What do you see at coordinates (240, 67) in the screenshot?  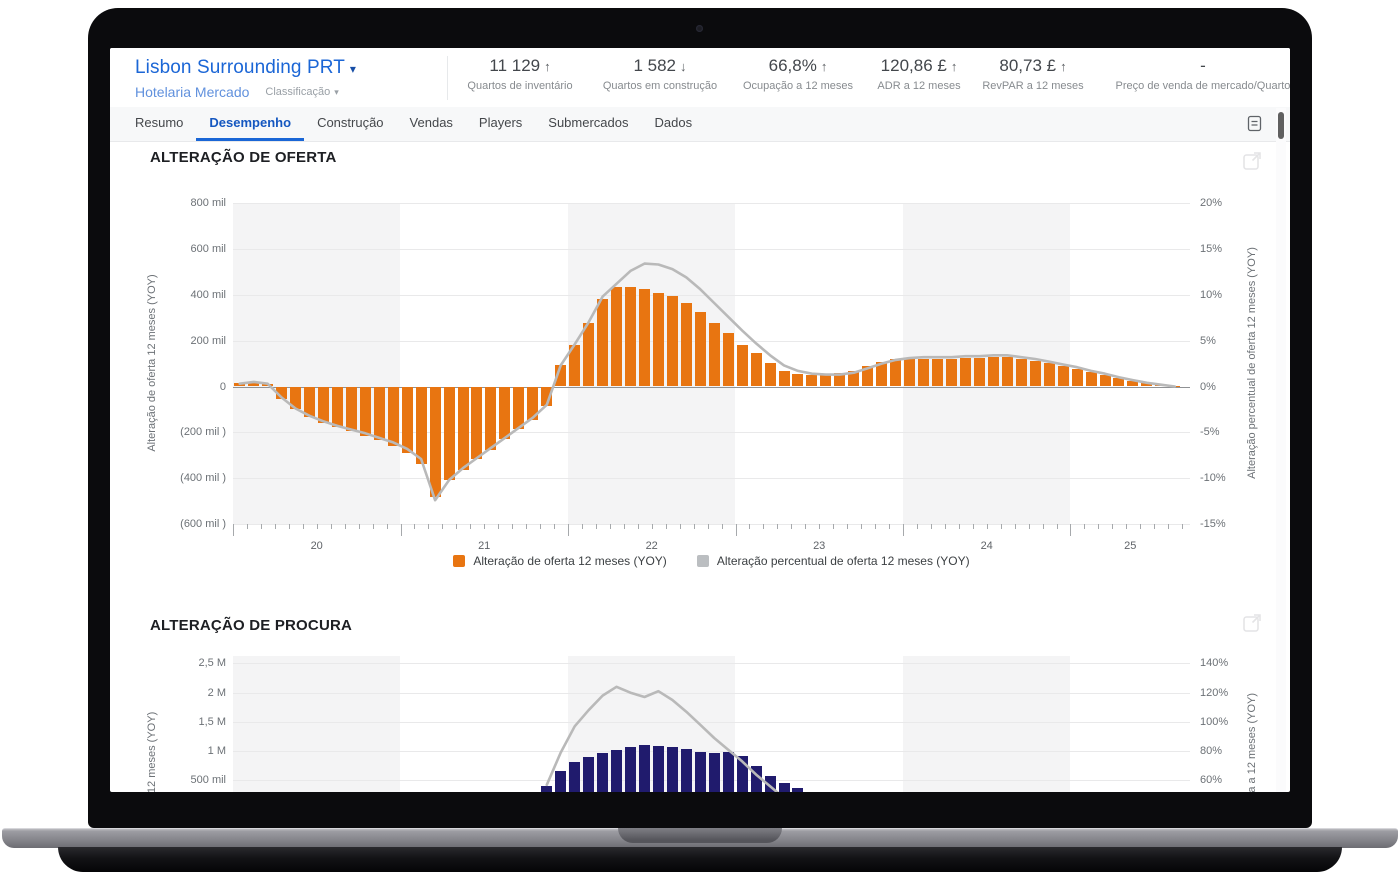 I see `page-title: Lisbon Surrounding PRT` at bounding box center [240, 67].